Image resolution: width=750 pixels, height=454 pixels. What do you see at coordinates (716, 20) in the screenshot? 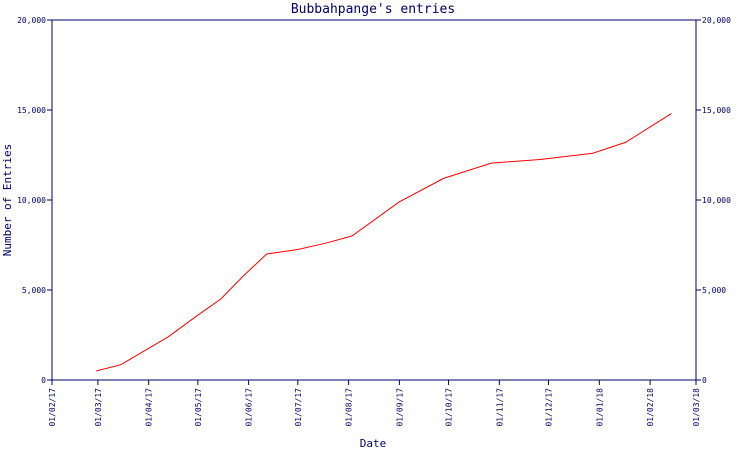
I see `y-tick-label-right: 20,000` at bounding box center [716, 20].